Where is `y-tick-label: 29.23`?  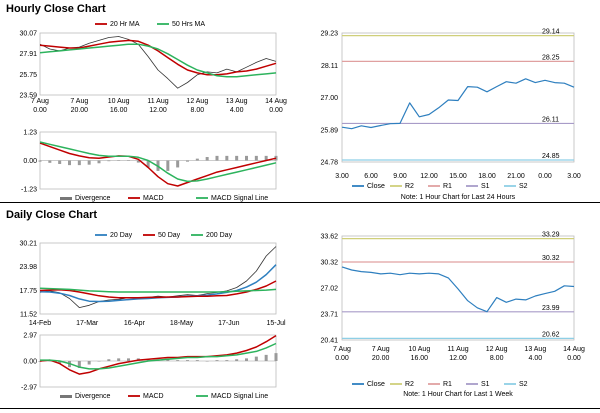 y-tick-label: 29.23 is located at coordinates (329, 34).